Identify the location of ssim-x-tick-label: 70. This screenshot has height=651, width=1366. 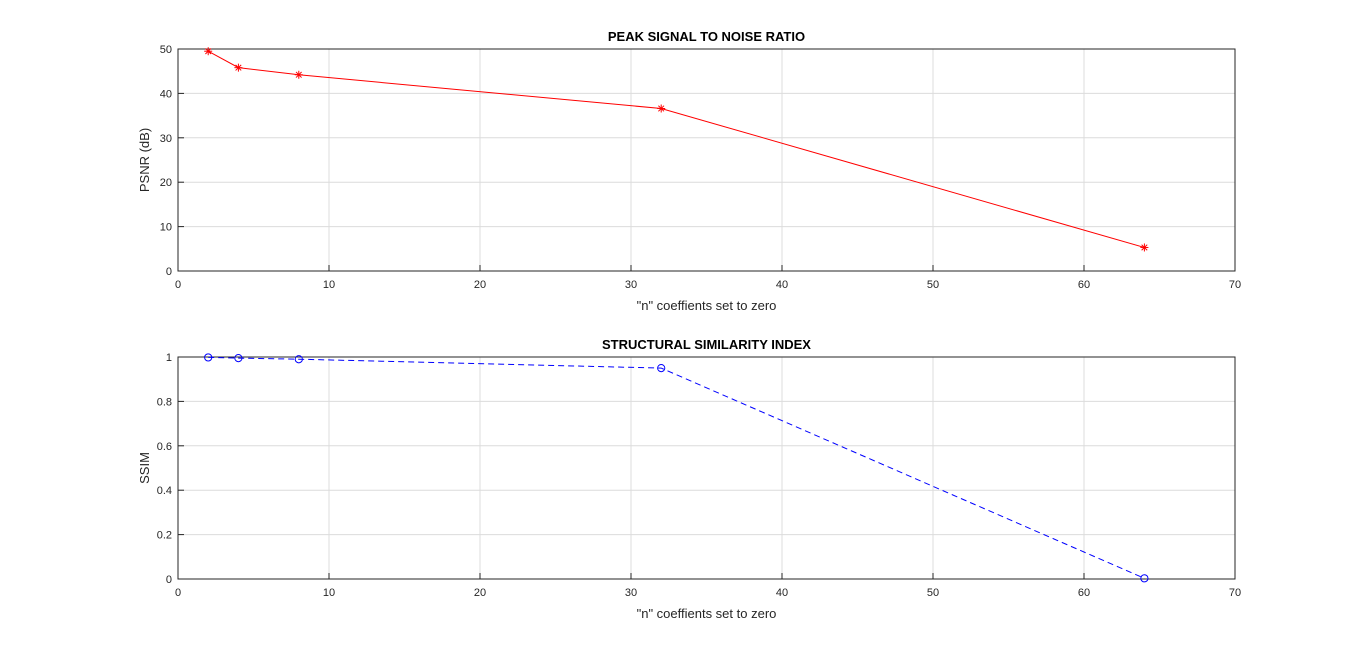
(1235, 593).